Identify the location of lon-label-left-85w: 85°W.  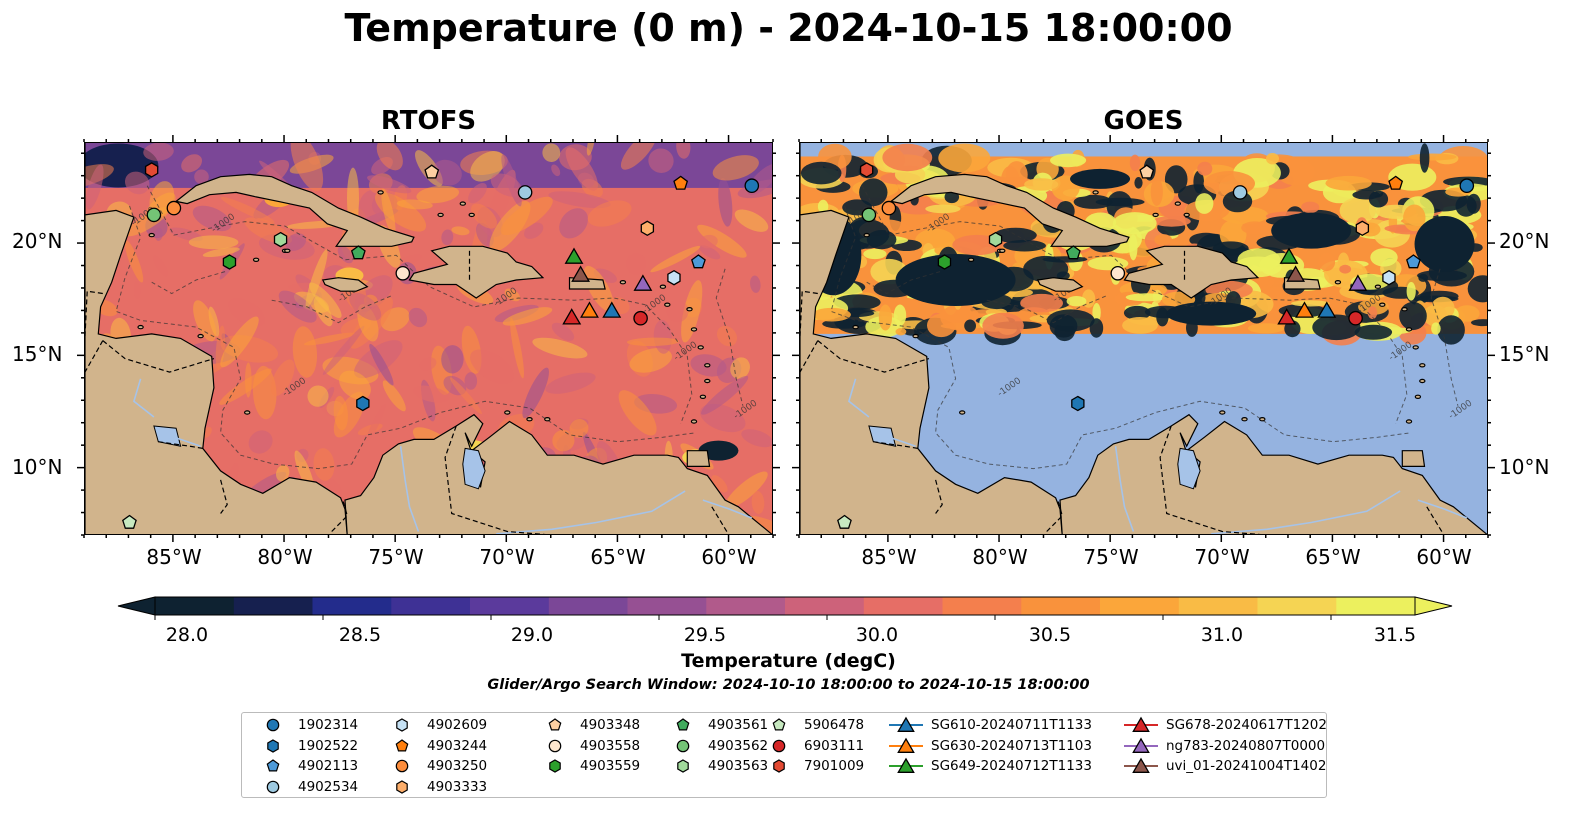
(174, 557).